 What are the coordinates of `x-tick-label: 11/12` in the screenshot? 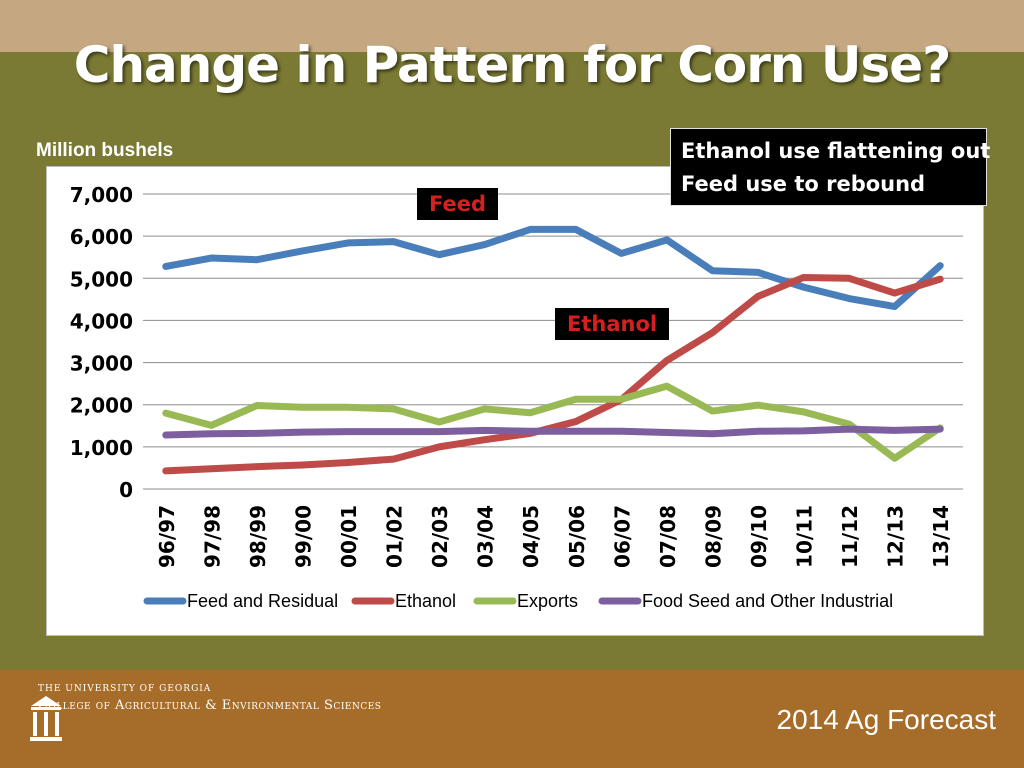 It's located at (850, 536).